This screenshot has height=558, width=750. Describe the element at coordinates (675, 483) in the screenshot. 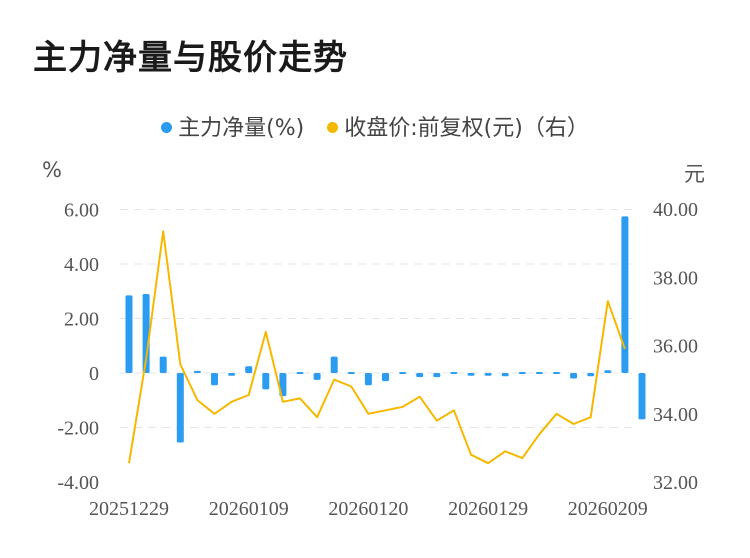

I see `right-tick-label: 32.00` at that location.